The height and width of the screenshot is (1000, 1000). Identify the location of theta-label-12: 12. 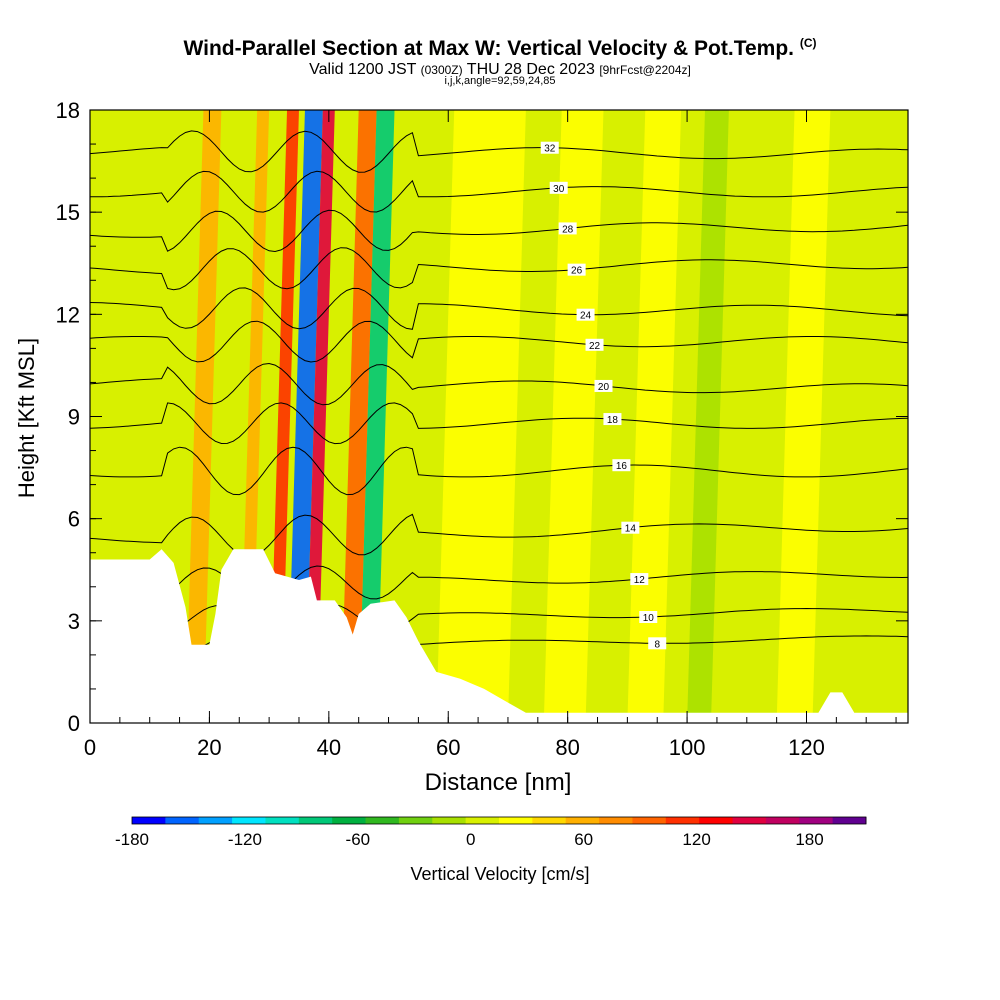
(640, 580).